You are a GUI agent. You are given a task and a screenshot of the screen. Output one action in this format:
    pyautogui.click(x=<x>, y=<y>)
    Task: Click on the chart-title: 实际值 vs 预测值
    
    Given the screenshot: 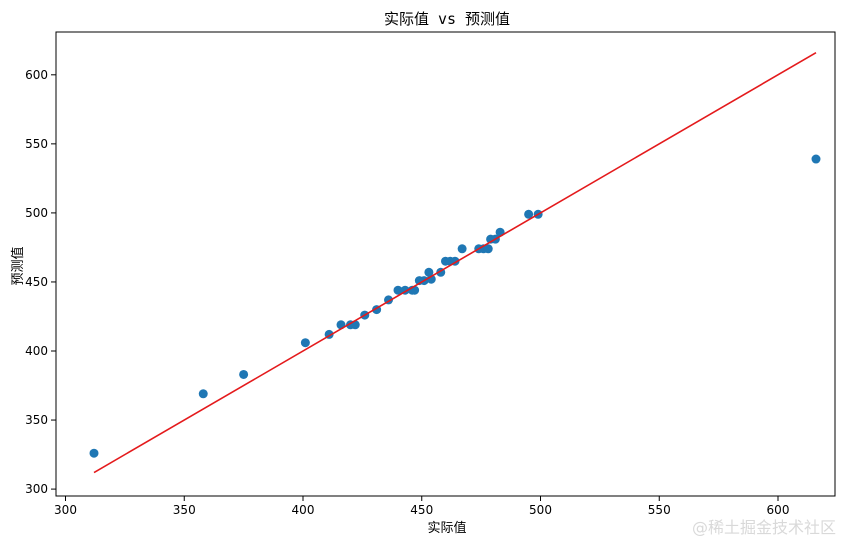 What is the action you would take?
    pyautogui.click(x=447, y=19)
    